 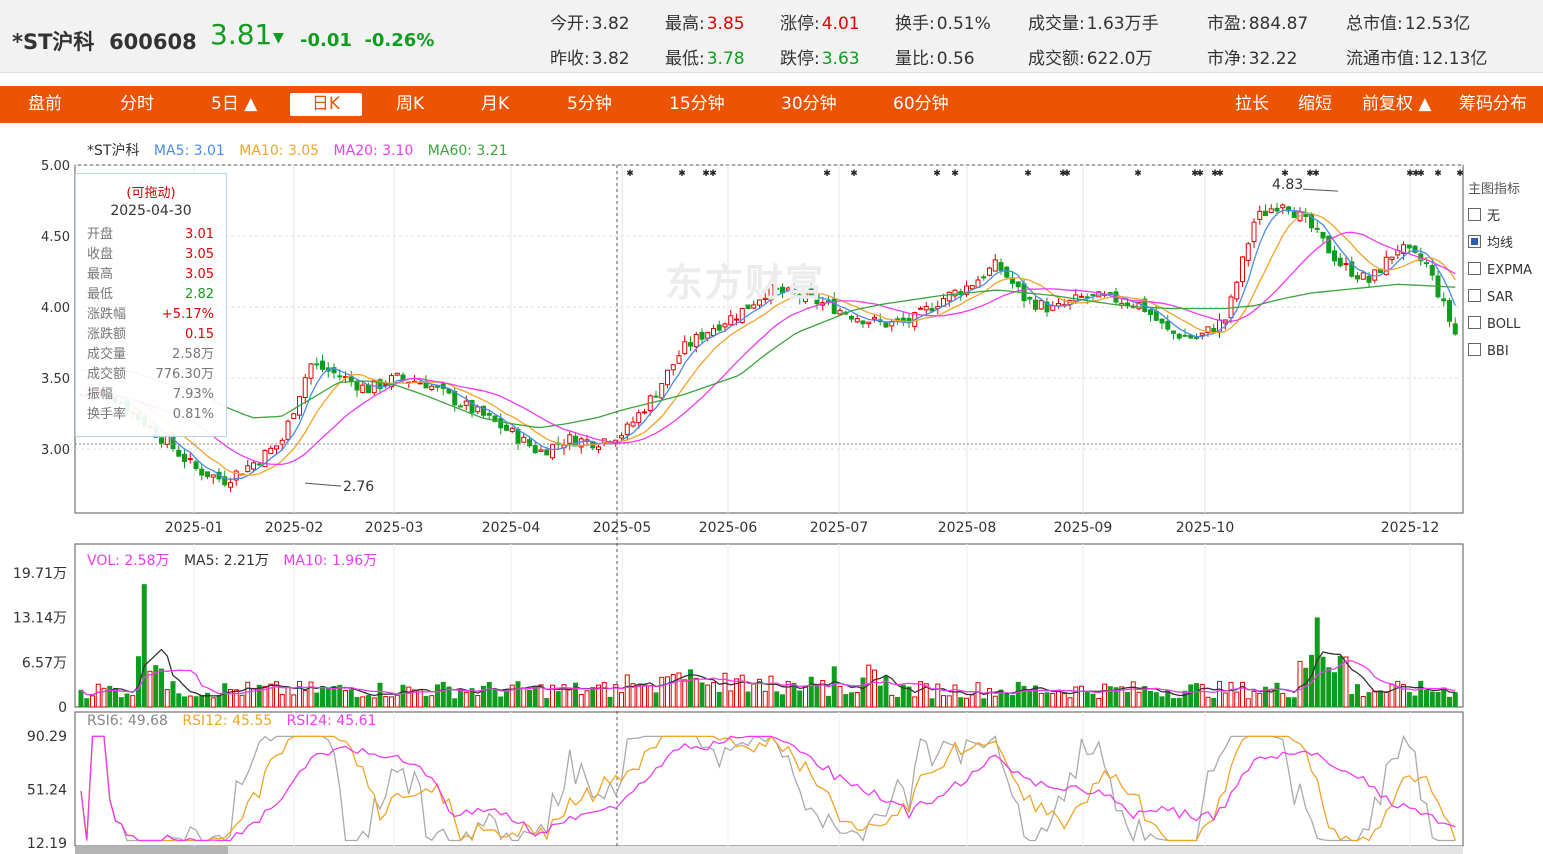 What do you see at coordinates (151, 315) in the screenshot?
I see `tooltip-row: 涨跌幅 +5.17%` at bounding box center [151, 315].